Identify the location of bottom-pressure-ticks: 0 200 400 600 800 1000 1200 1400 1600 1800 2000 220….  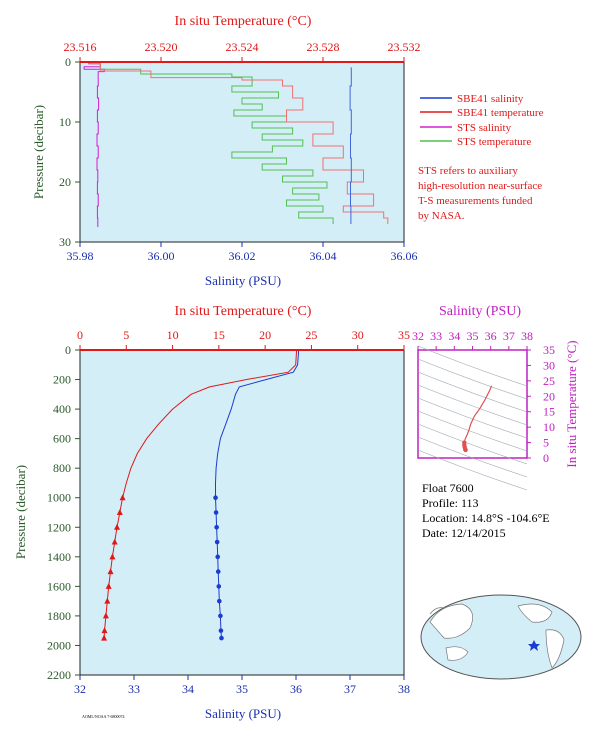
(63, 512).